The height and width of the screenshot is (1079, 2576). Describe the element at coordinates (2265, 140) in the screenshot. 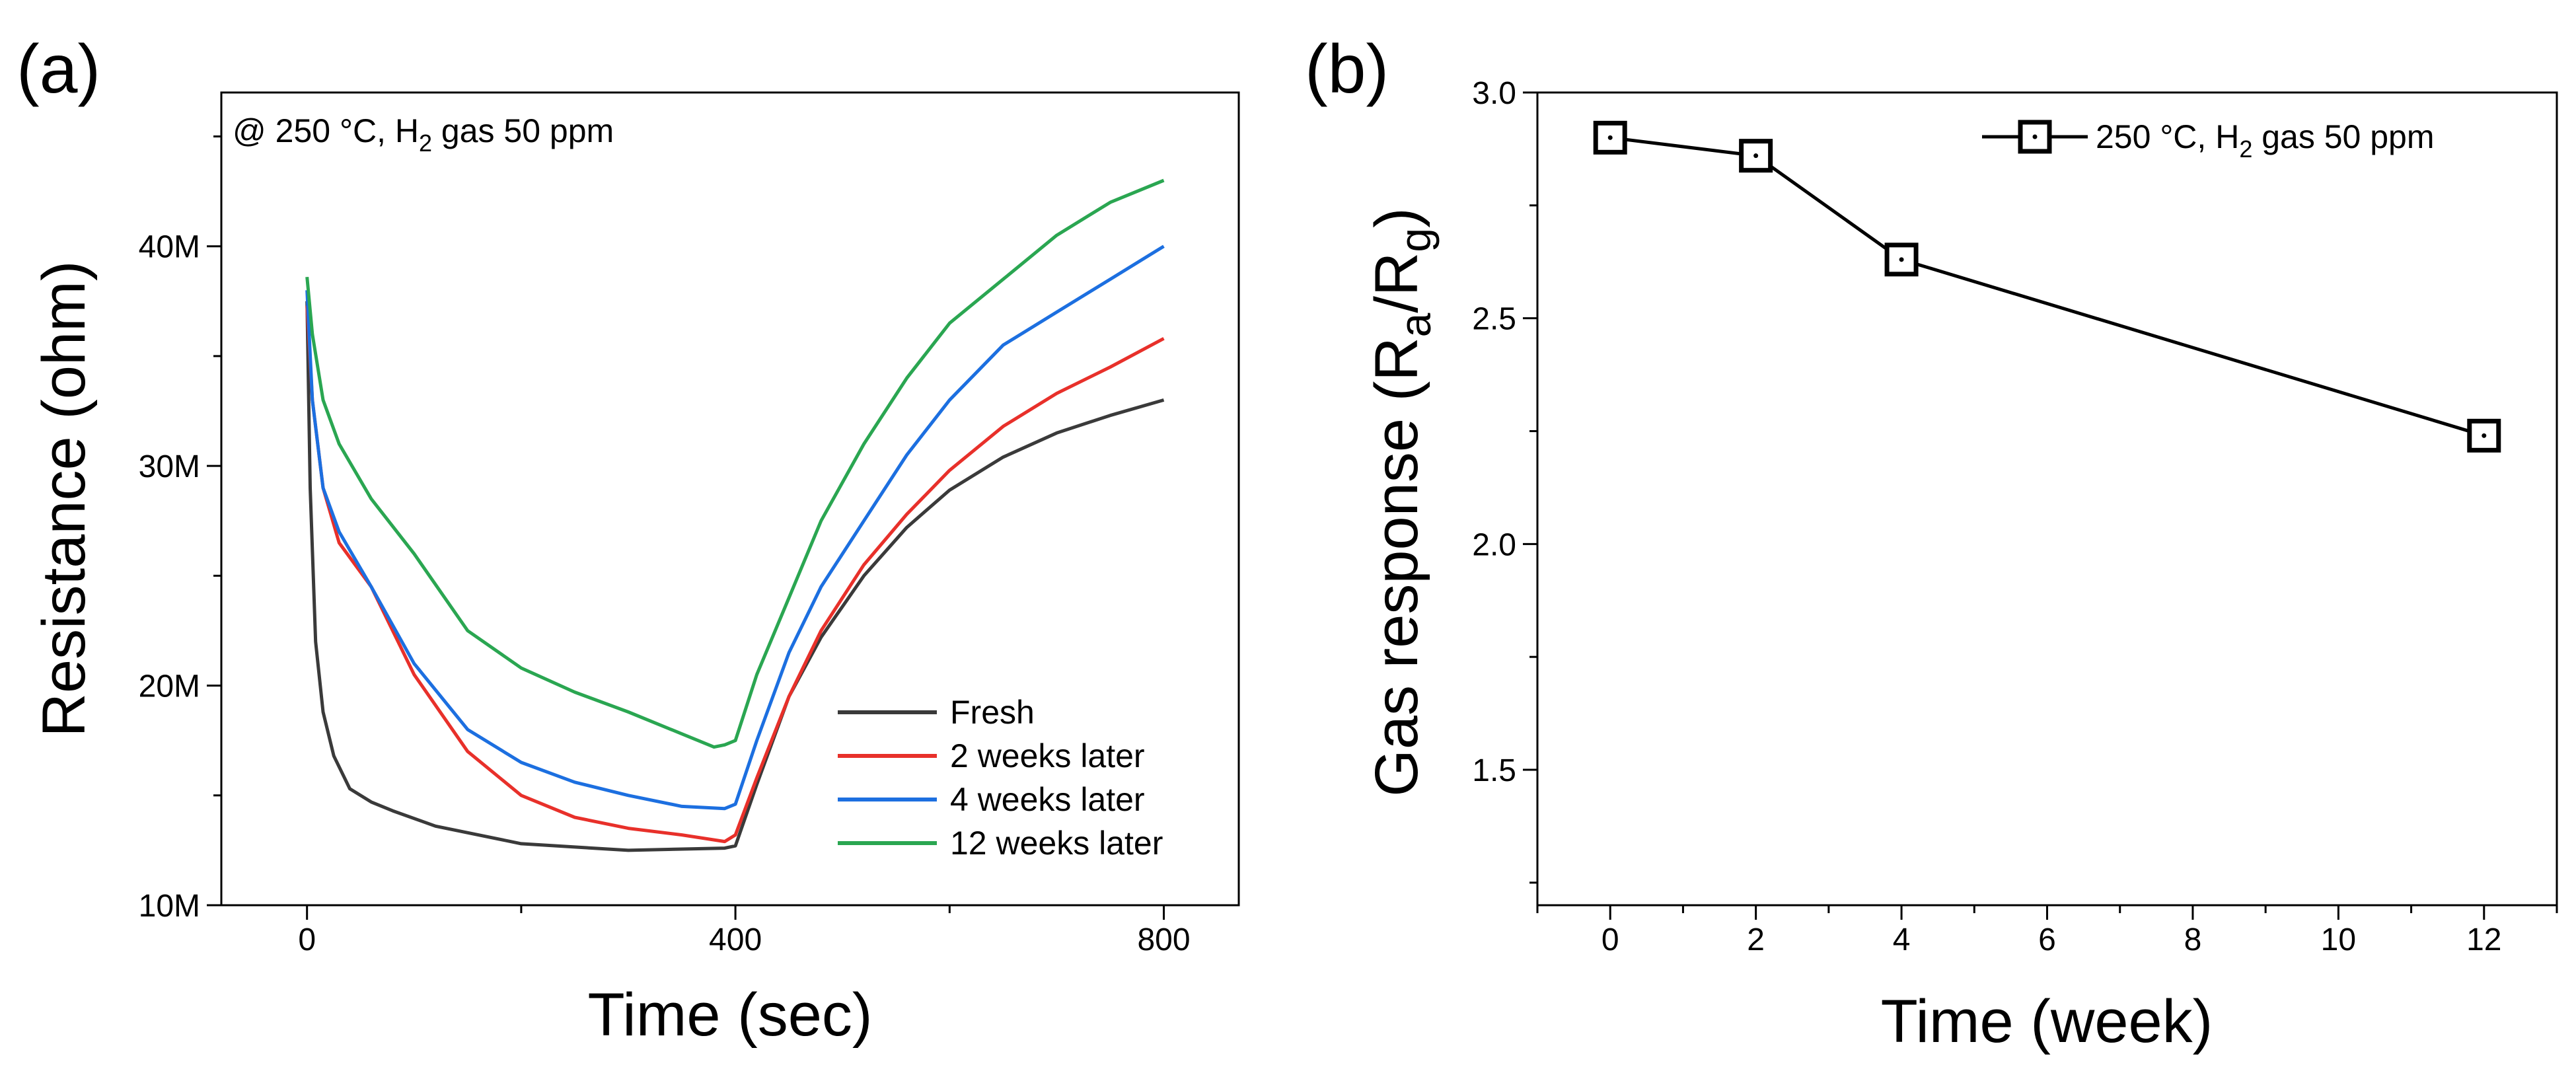

I see `panel-b-legend-label: 250 °C, H2 gas 50 ppm` at that location.